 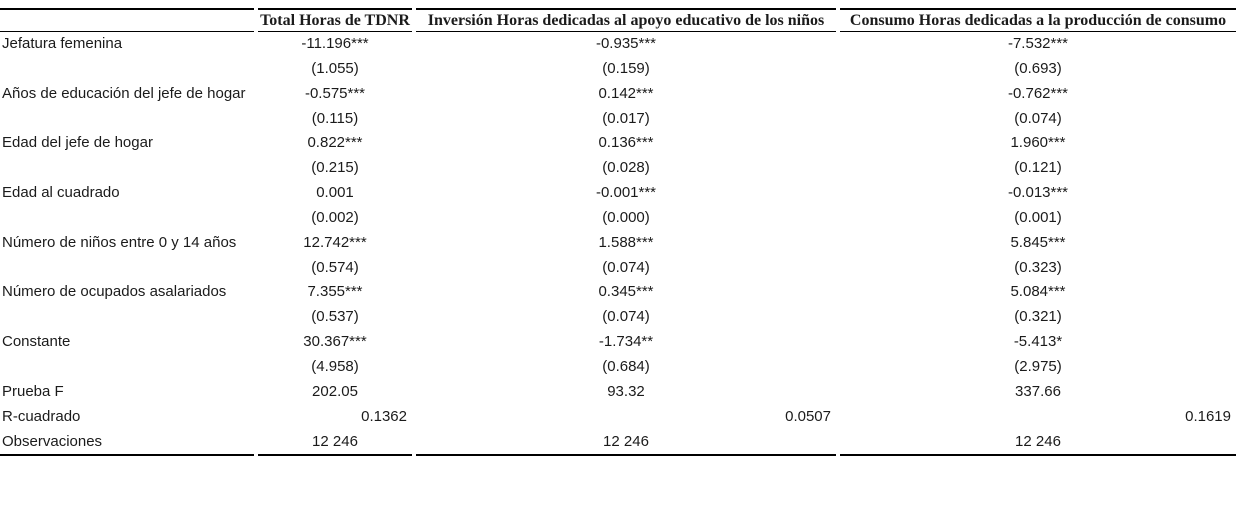 I want to click on cell-value: (0.684), so click(x=626, y=366).